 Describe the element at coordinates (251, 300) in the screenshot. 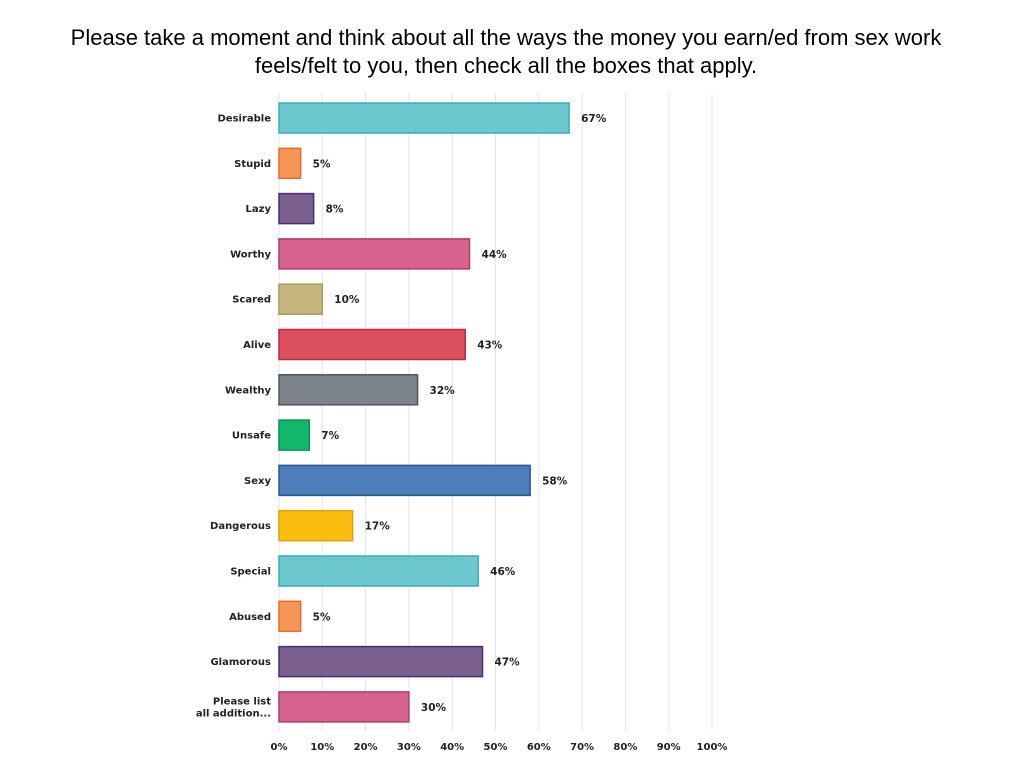

I see `category-label: Scared` at that location.